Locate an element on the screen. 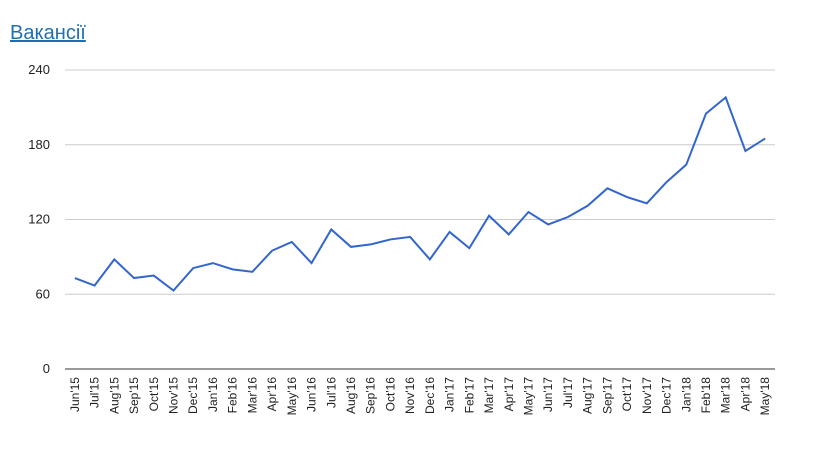  x-tick-label: Nov'15 is located at coordinates (173, 395).